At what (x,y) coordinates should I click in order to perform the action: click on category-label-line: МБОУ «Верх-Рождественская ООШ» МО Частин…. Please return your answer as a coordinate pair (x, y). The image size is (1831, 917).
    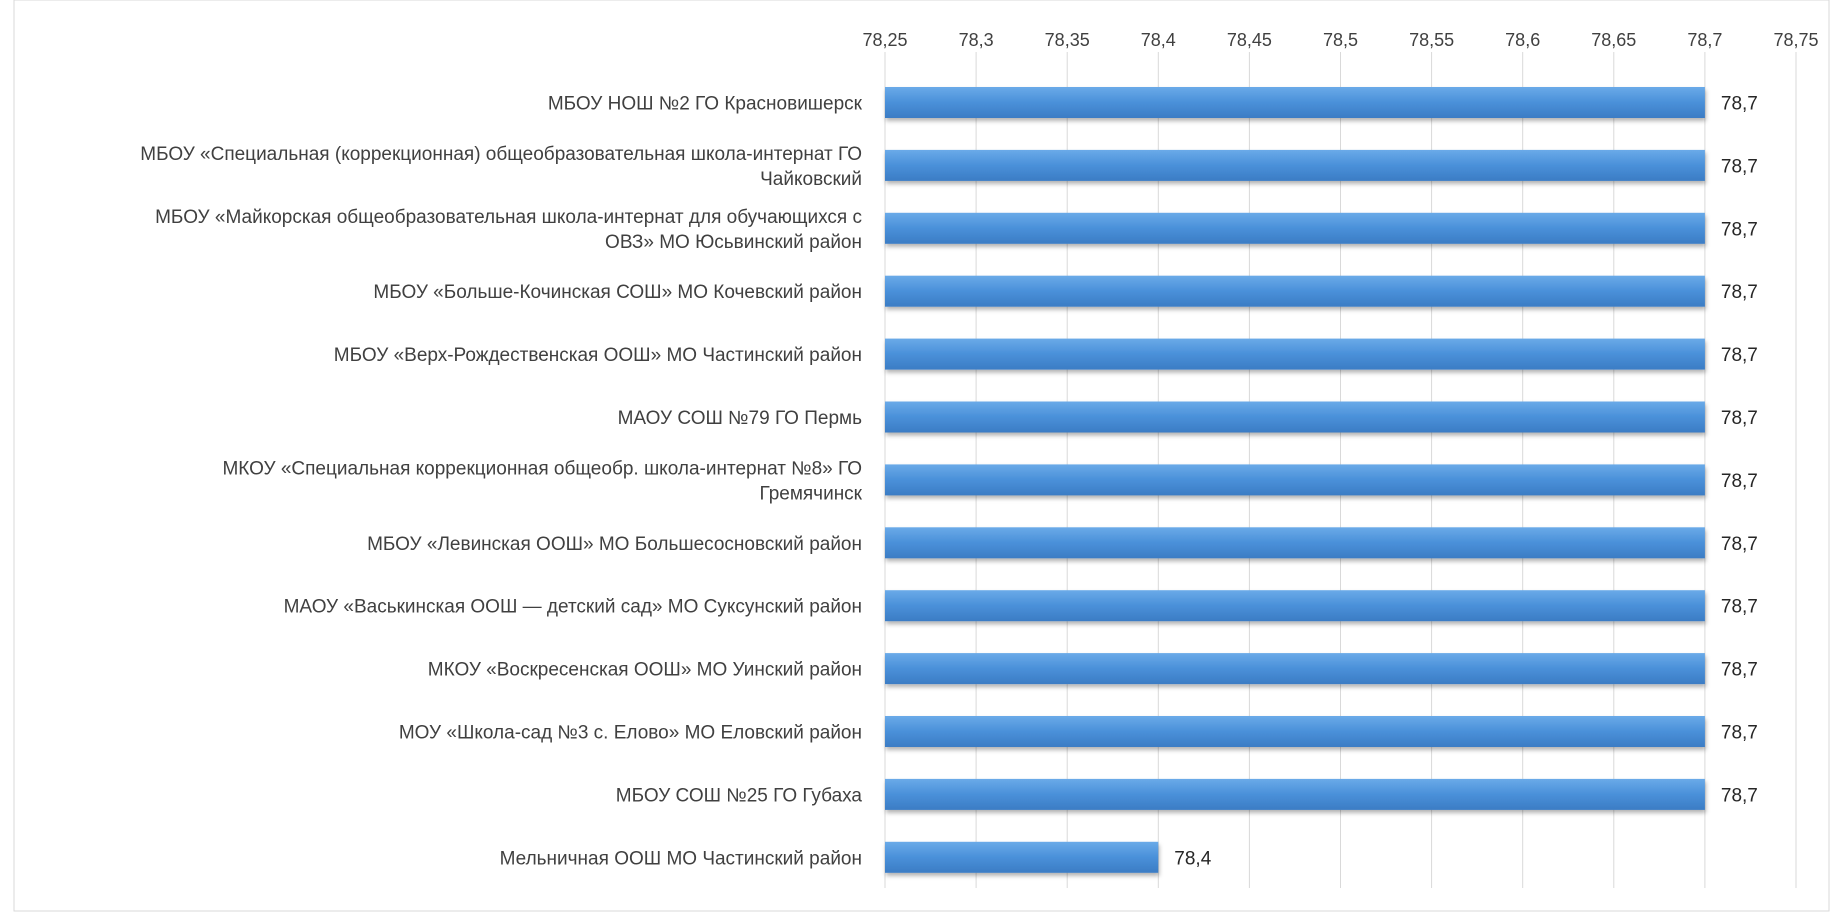
    Looking at the image, I should click on (598, 355).